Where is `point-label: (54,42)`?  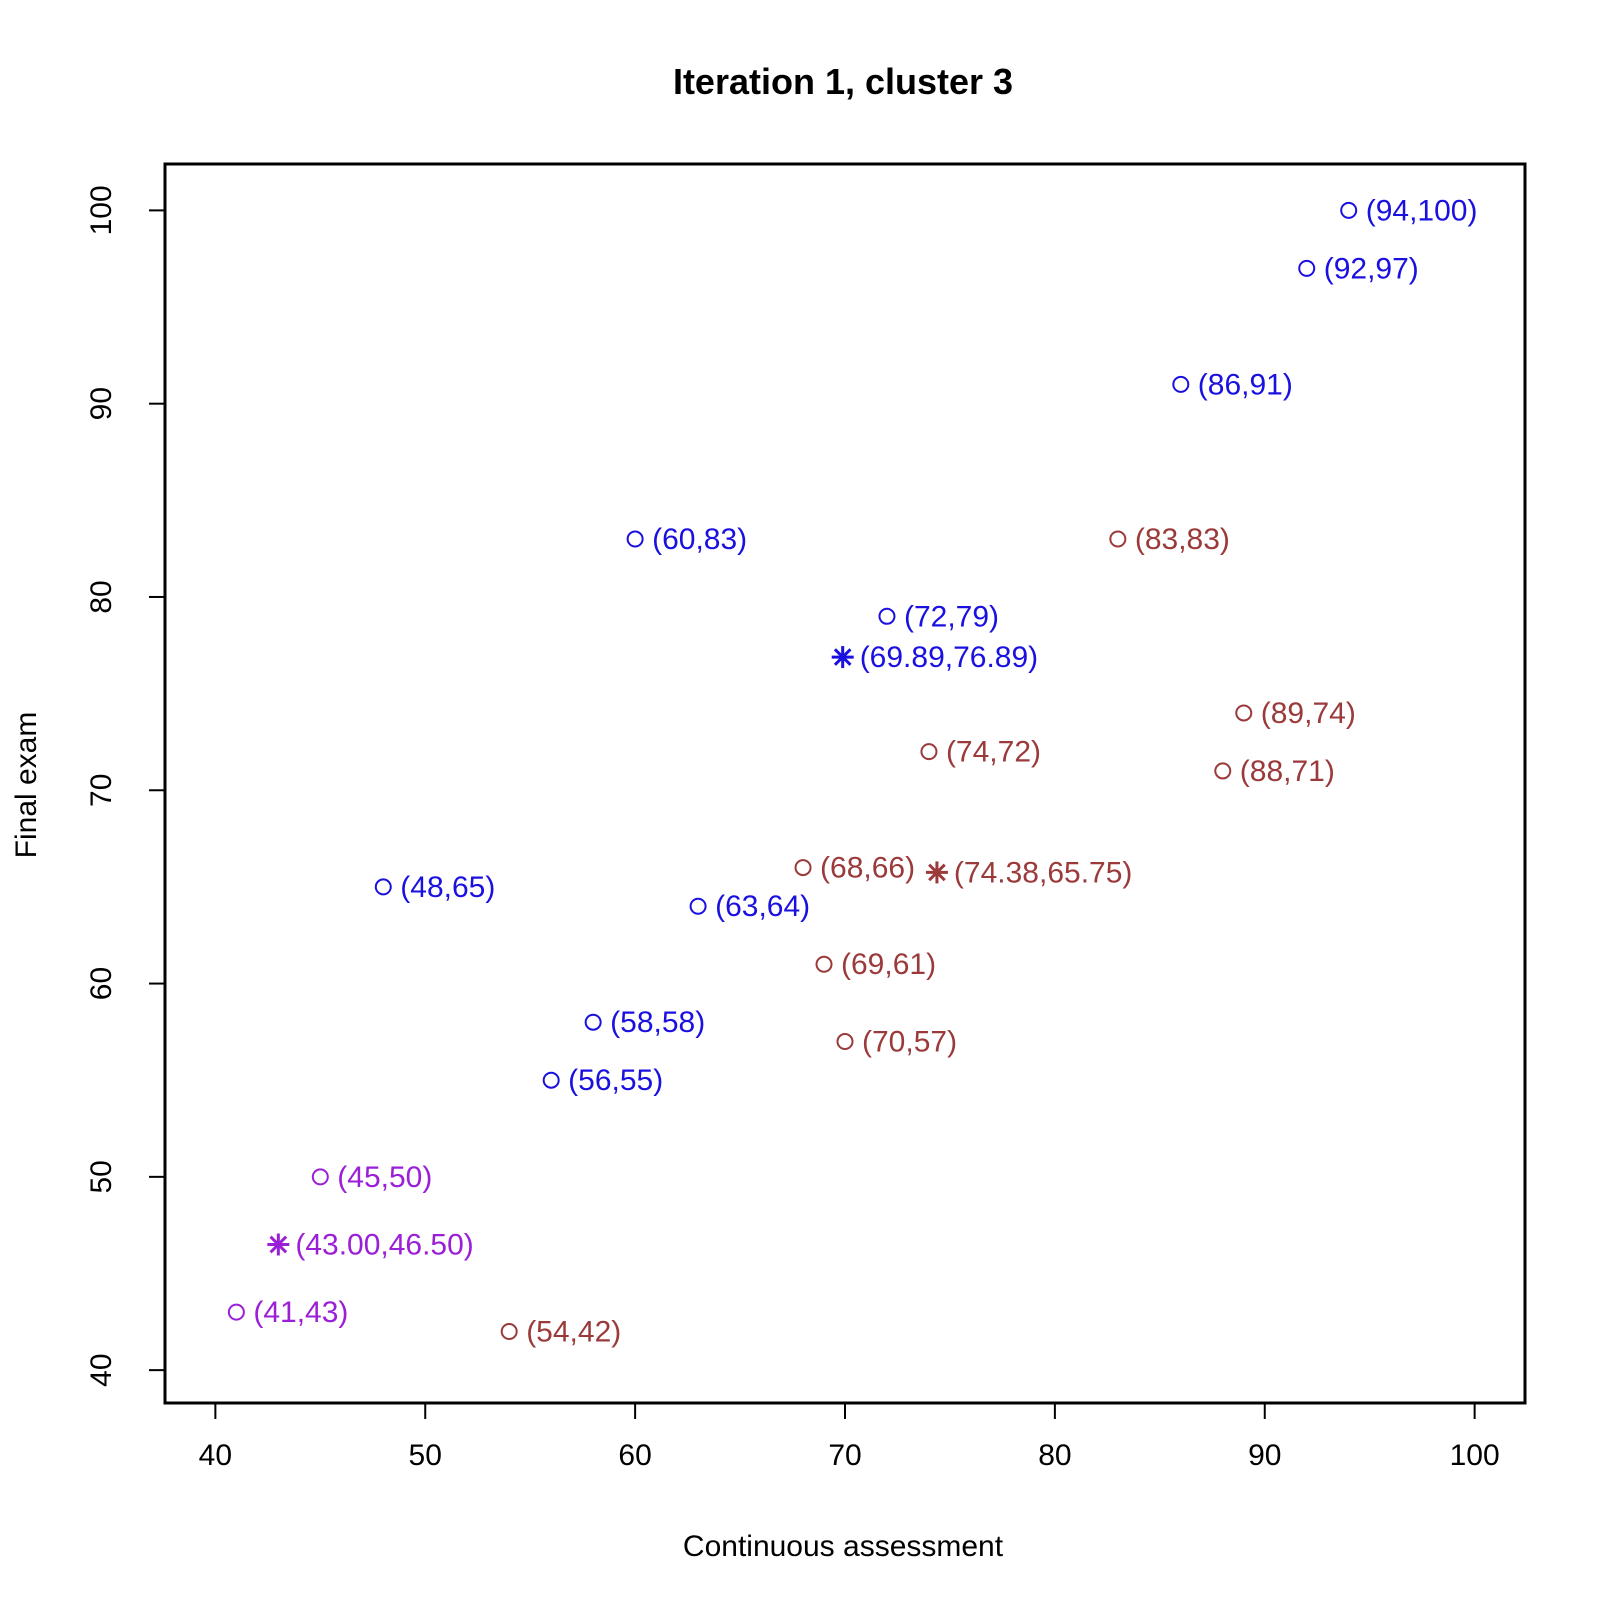 point-label: (54,42) is located at coordinates (573, 1331).